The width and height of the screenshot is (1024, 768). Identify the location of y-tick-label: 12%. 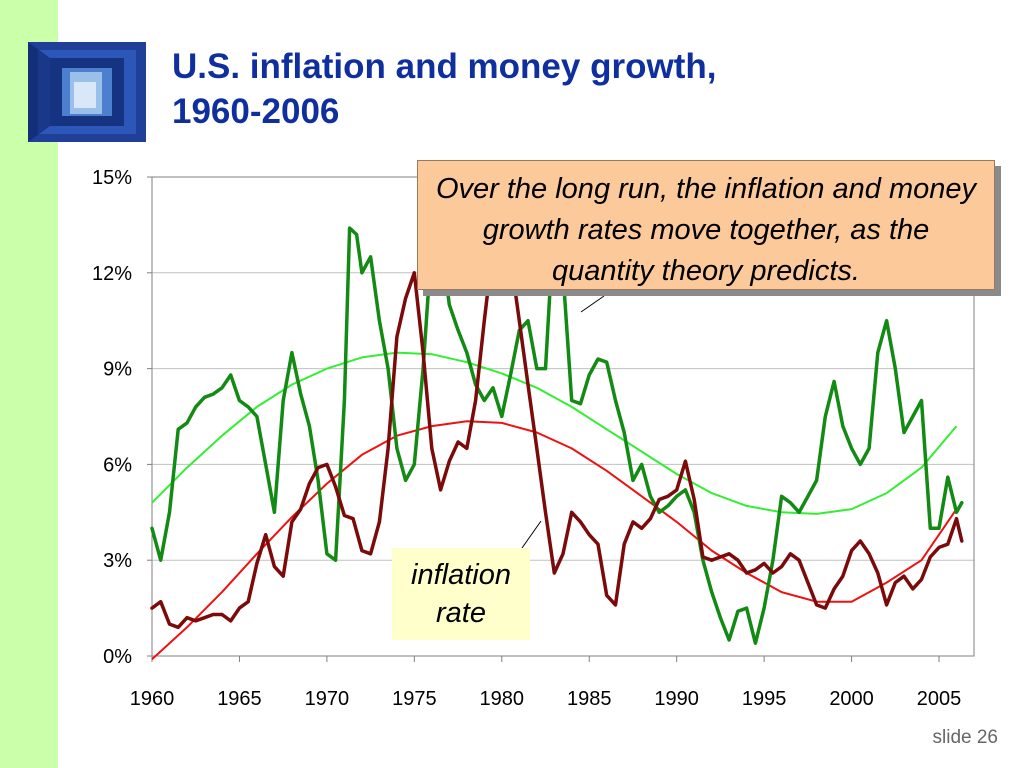
(112, 274).